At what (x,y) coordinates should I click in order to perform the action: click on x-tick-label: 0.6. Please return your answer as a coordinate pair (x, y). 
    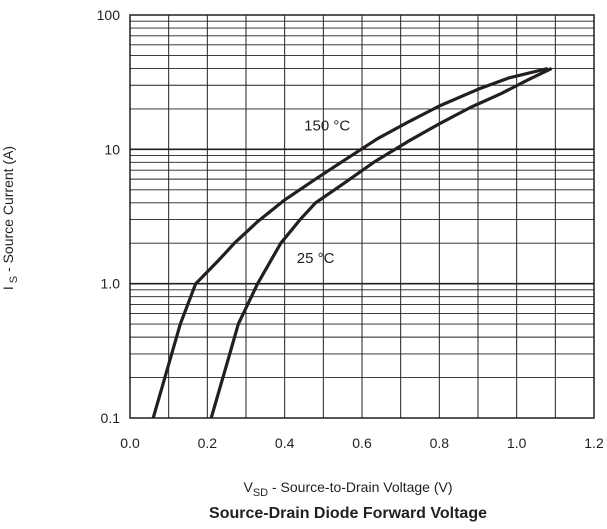
    Looking at the image, I should click on (362, 443).